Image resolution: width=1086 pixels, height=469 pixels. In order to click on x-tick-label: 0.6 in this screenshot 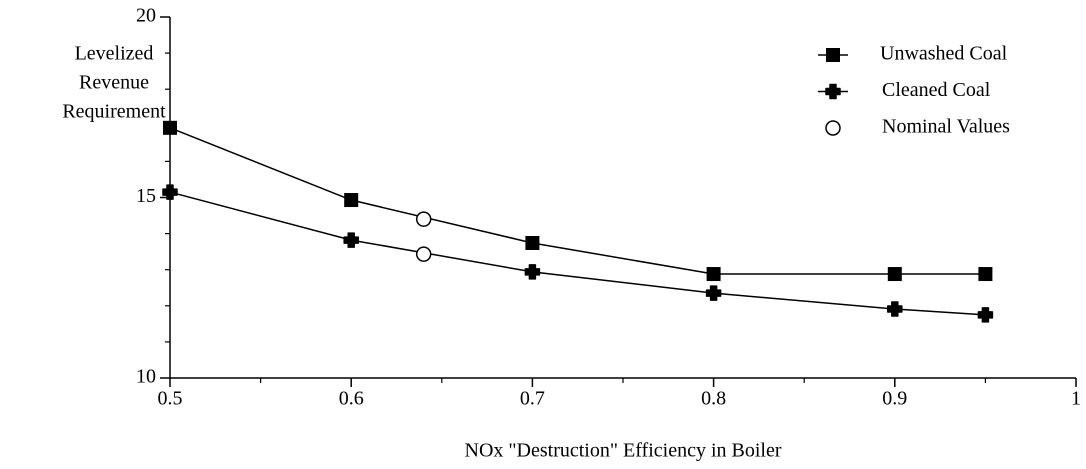, I will do `click(351, 399)`.